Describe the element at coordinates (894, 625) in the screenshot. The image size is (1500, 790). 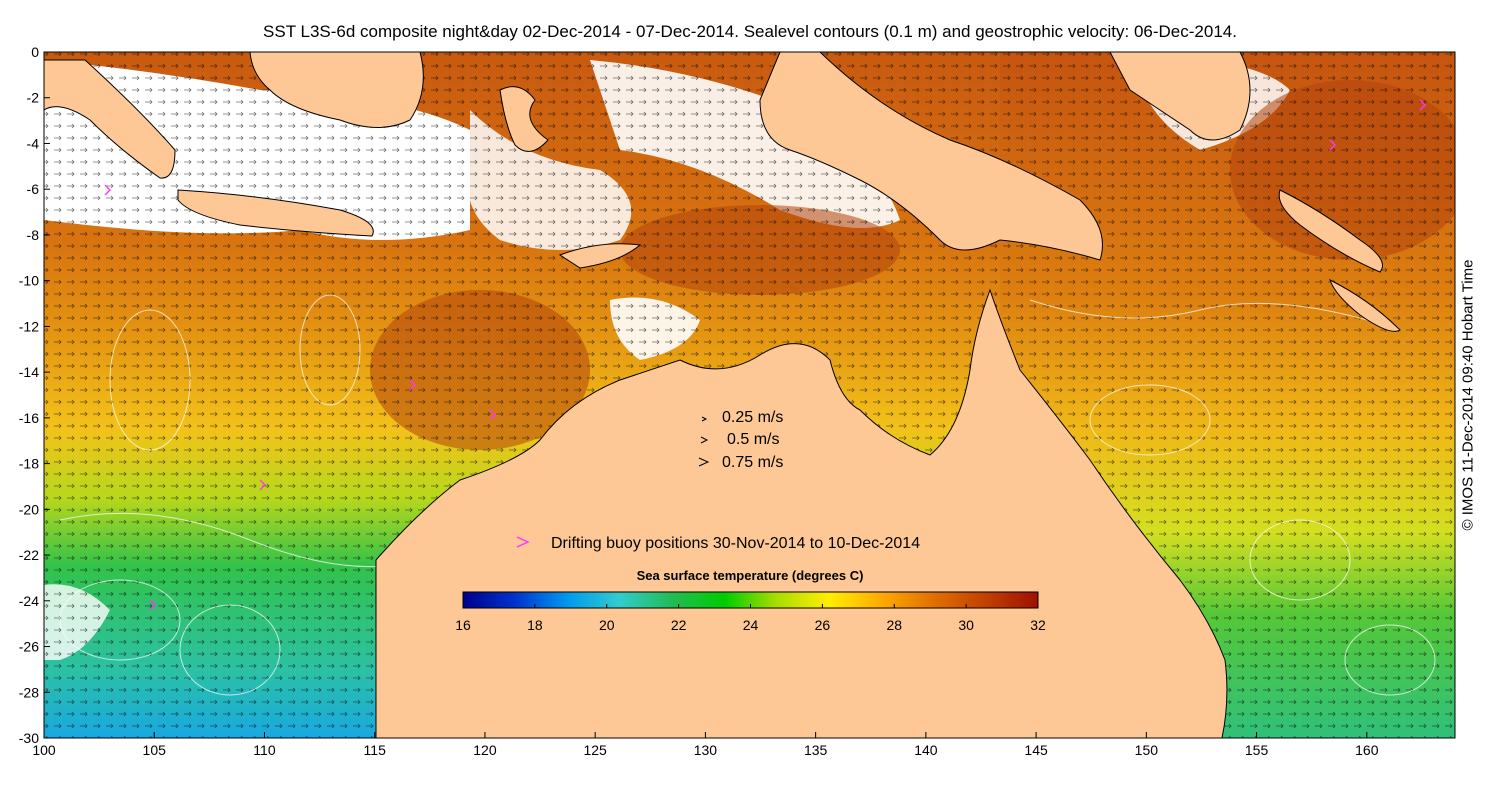
I see `colorbar-tick-label: 28` at that location.